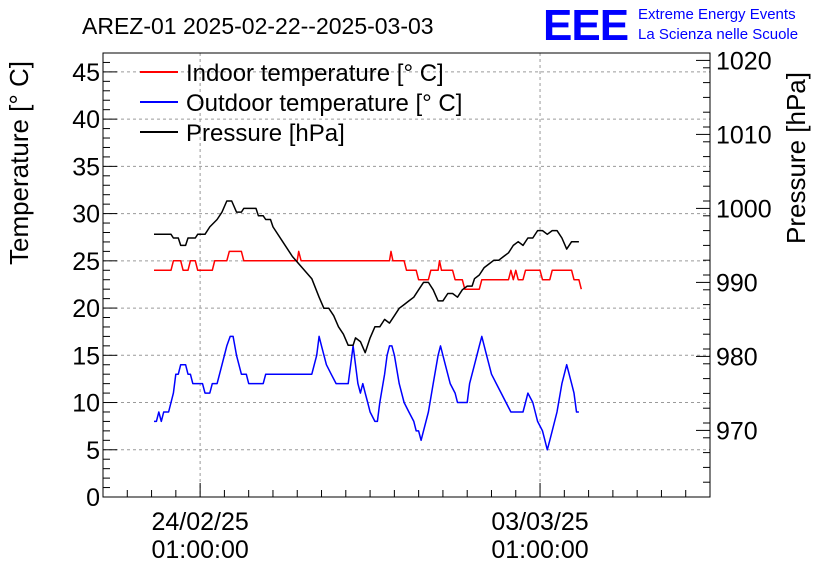 The height and width of the screenshot is (572, 836). Describe the element at coordinates (796, 158) in the screenshot. I see `y2-axis-label: Pressure [hPa]` at that location.